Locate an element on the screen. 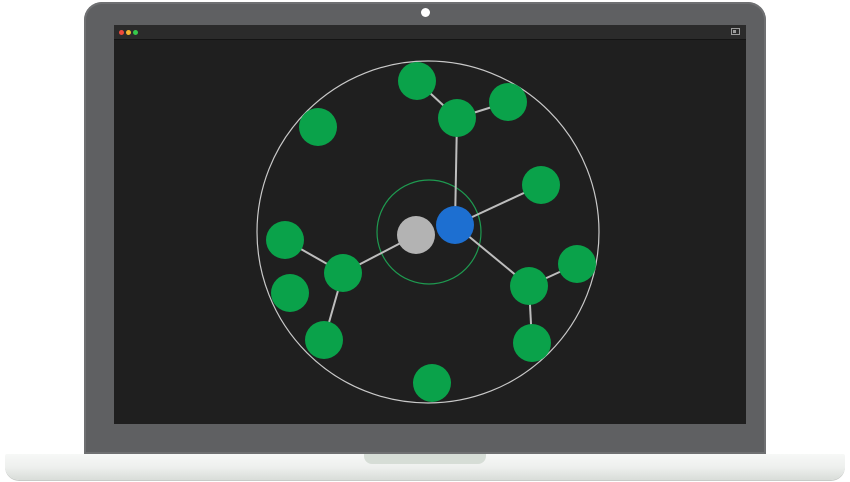 The width and height of the screenshot is (850, 482). node-n5 is located at coordinates (285, 240).